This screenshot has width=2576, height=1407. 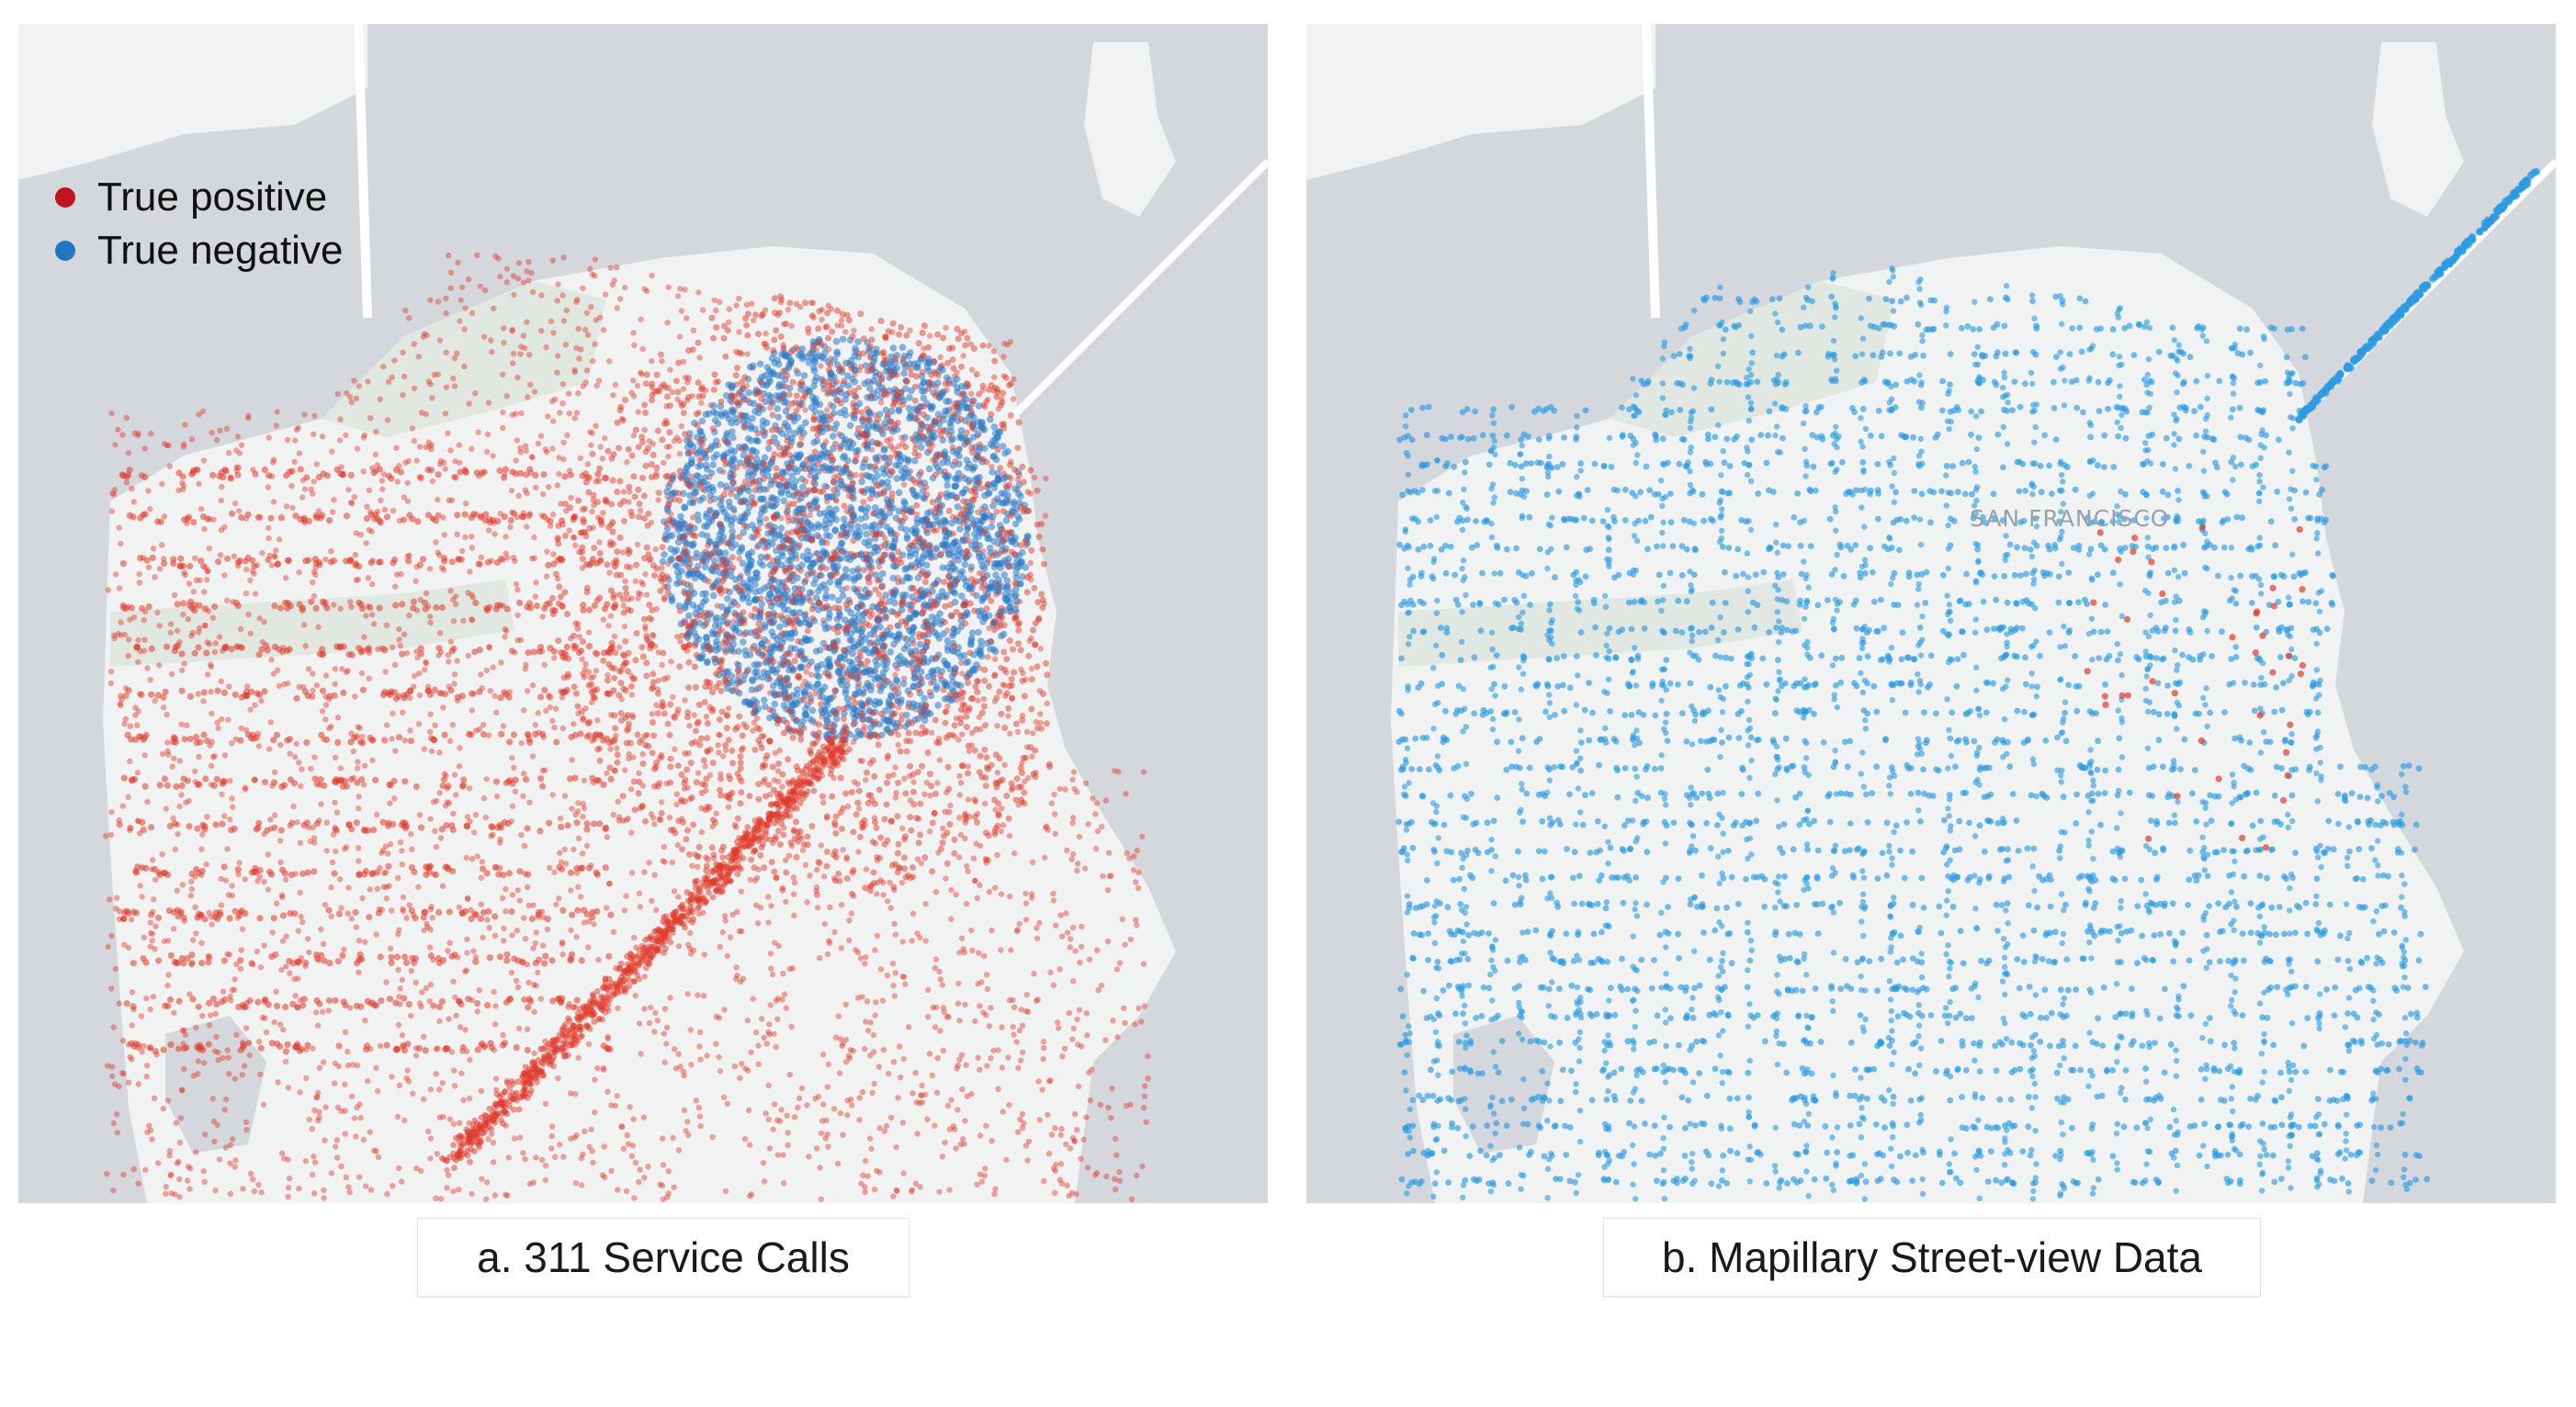 I want to click on bay-bridge, so click(x=1138, y=291).